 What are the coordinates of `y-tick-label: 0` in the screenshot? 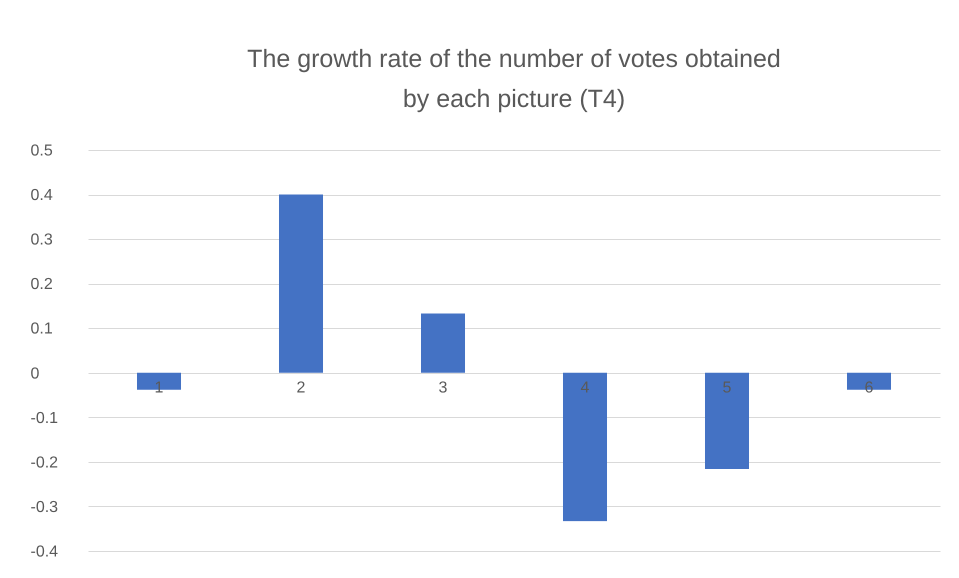 It's located at (35, 373).